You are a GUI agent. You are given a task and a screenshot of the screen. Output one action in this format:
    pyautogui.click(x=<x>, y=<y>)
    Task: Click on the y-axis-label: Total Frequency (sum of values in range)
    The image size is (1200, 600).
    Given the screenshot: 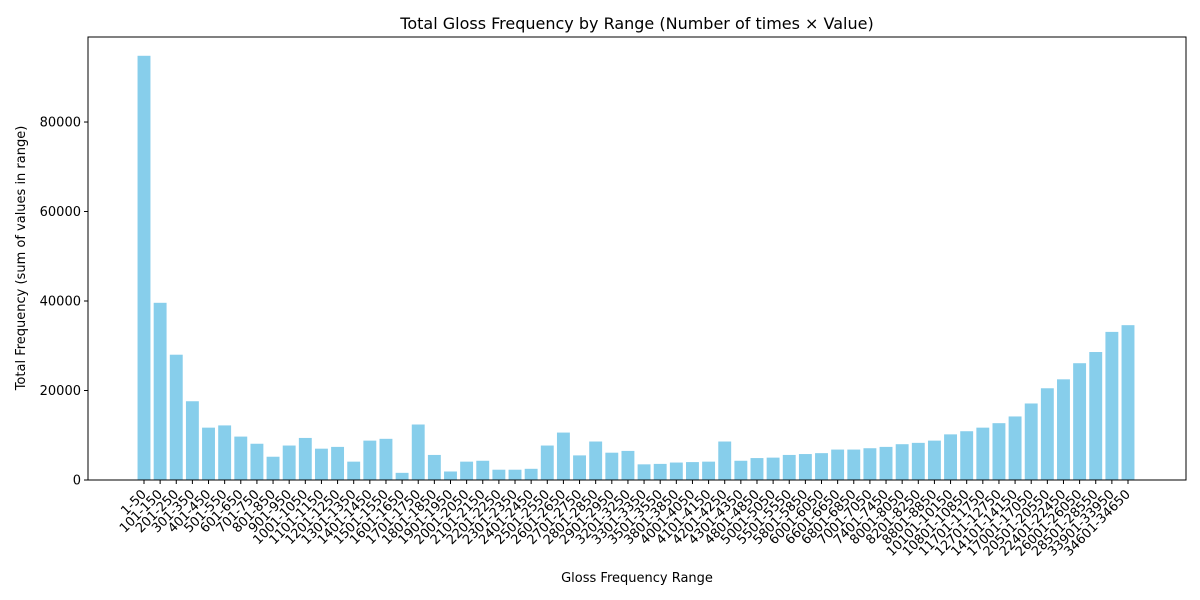 What is the action you would take?
    pyautogui.click(x=21, y=259)
    